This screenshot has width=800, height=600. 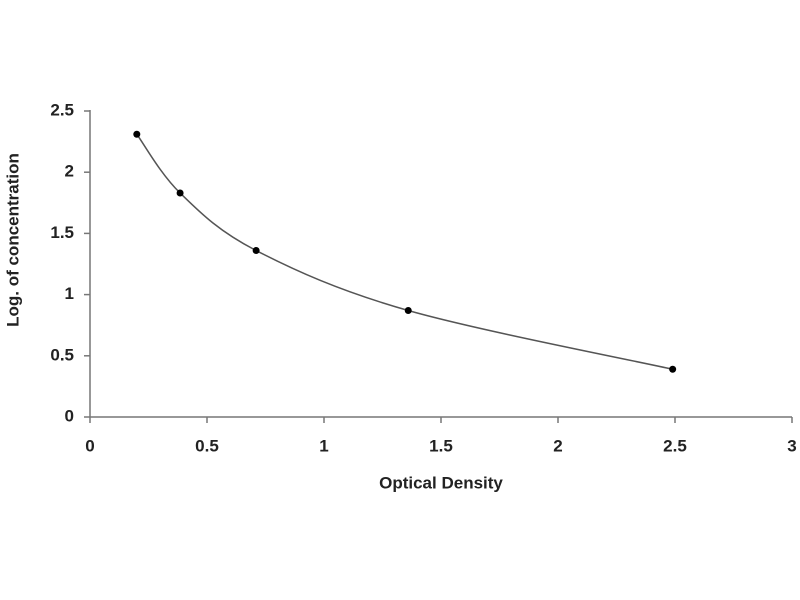 I want to click on y-tick-label: 0, so click(x=69, y=415).